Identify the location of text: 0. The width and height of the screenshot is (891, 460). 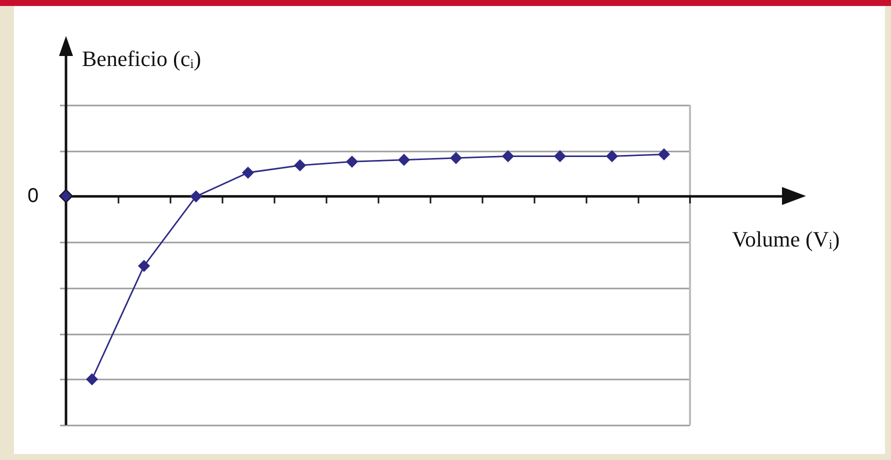
(33, 195).